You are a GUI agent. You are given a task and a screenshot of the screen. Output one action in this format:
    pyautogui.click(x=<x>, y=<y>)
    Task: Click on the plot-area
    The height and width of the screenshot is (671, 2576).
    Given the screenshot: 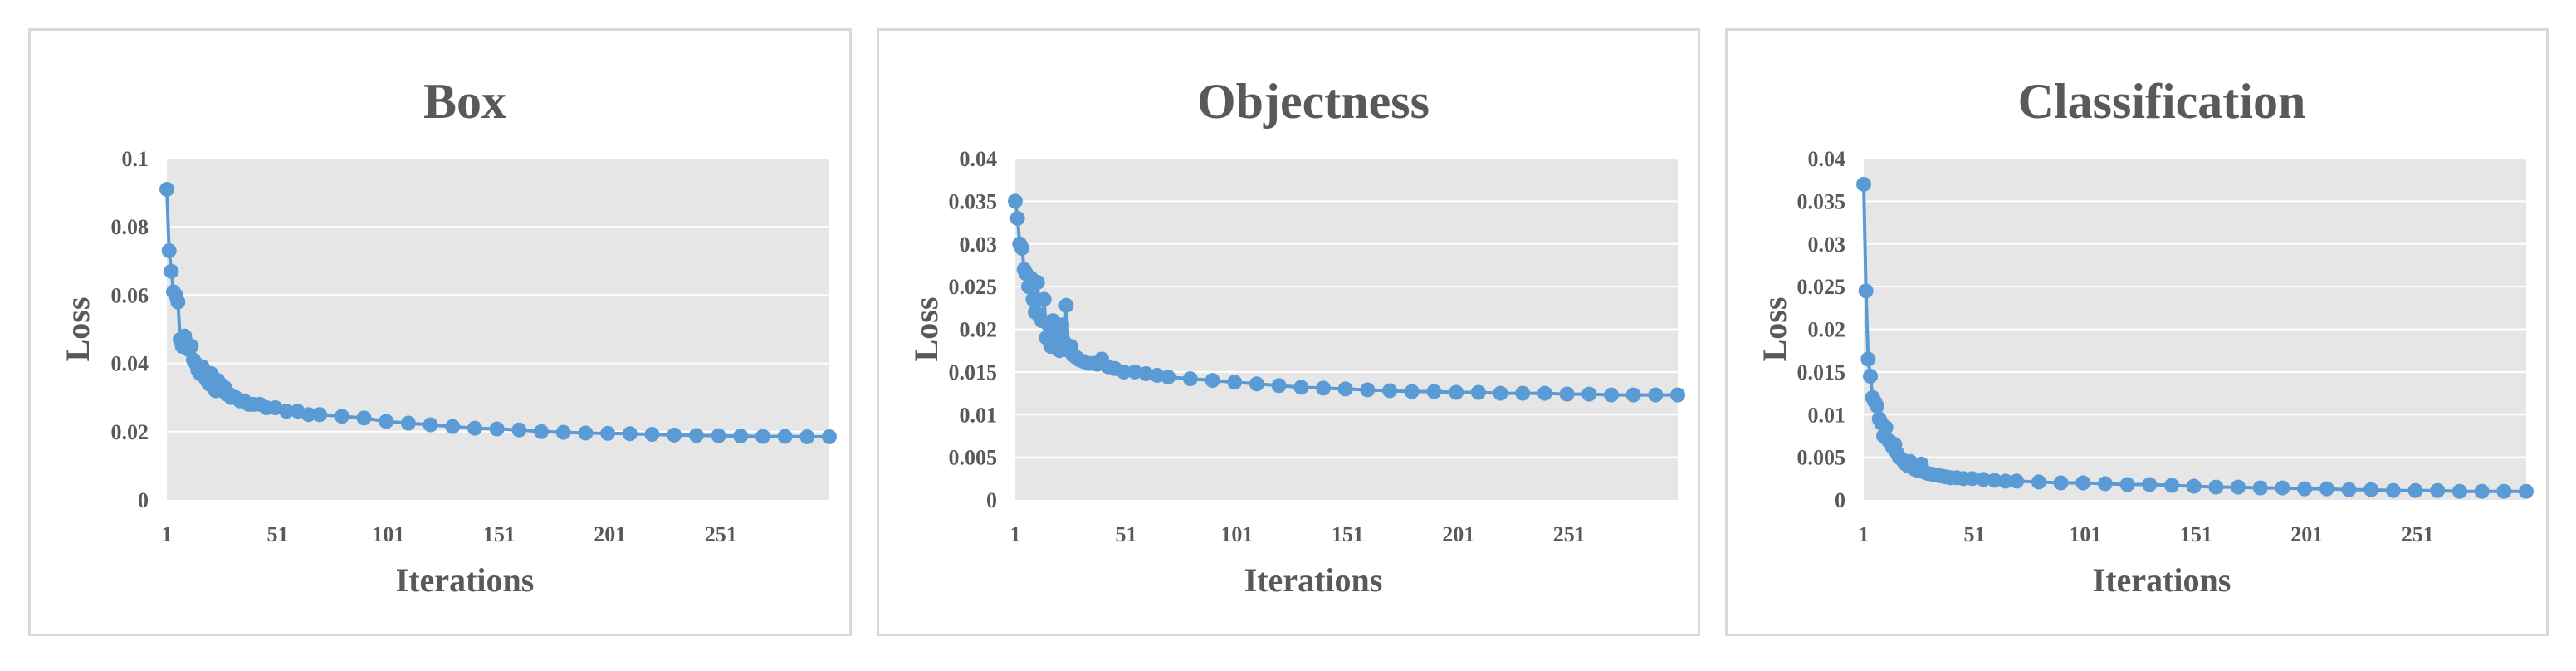 What is the action you would take?
    pyautogui.click(x=498, y=329)
    